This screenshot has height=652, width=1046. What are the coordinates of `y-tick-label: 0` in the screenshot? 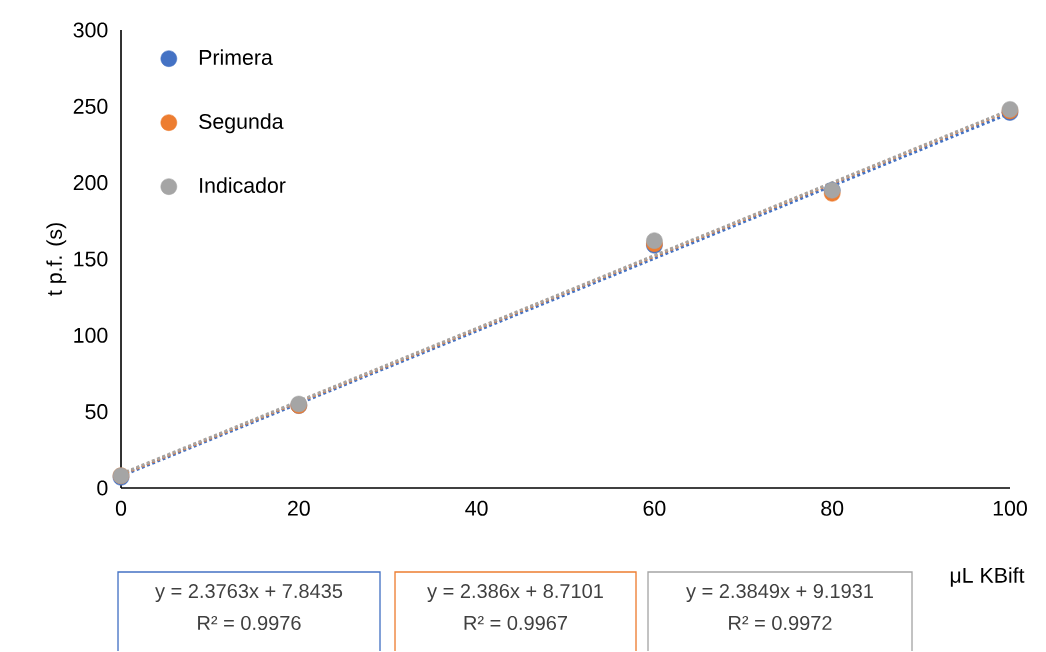 It's located at (102, 488).